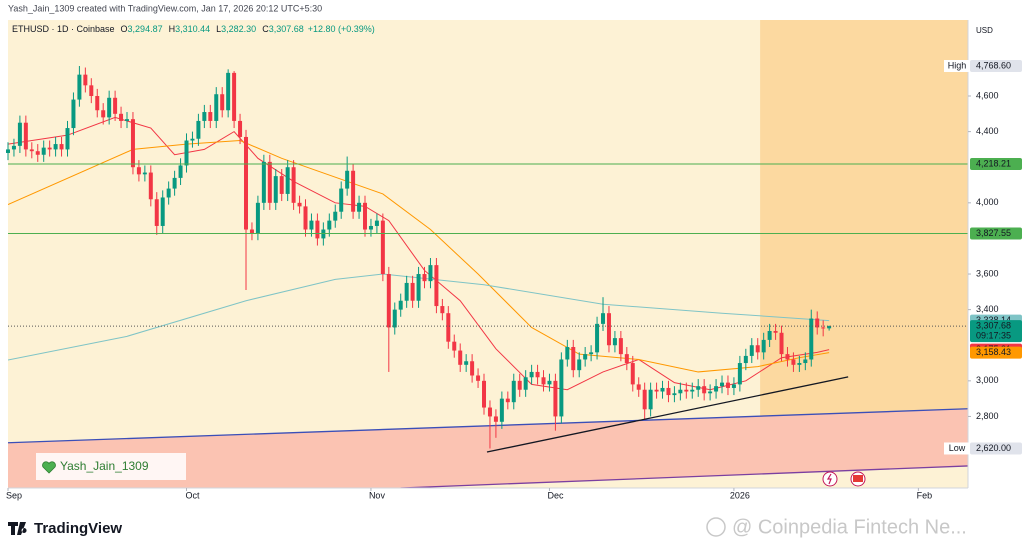 This screenshot has width=1024, height=551. I want to click on price-tag-label: 3,307.68, so click(993, 325).